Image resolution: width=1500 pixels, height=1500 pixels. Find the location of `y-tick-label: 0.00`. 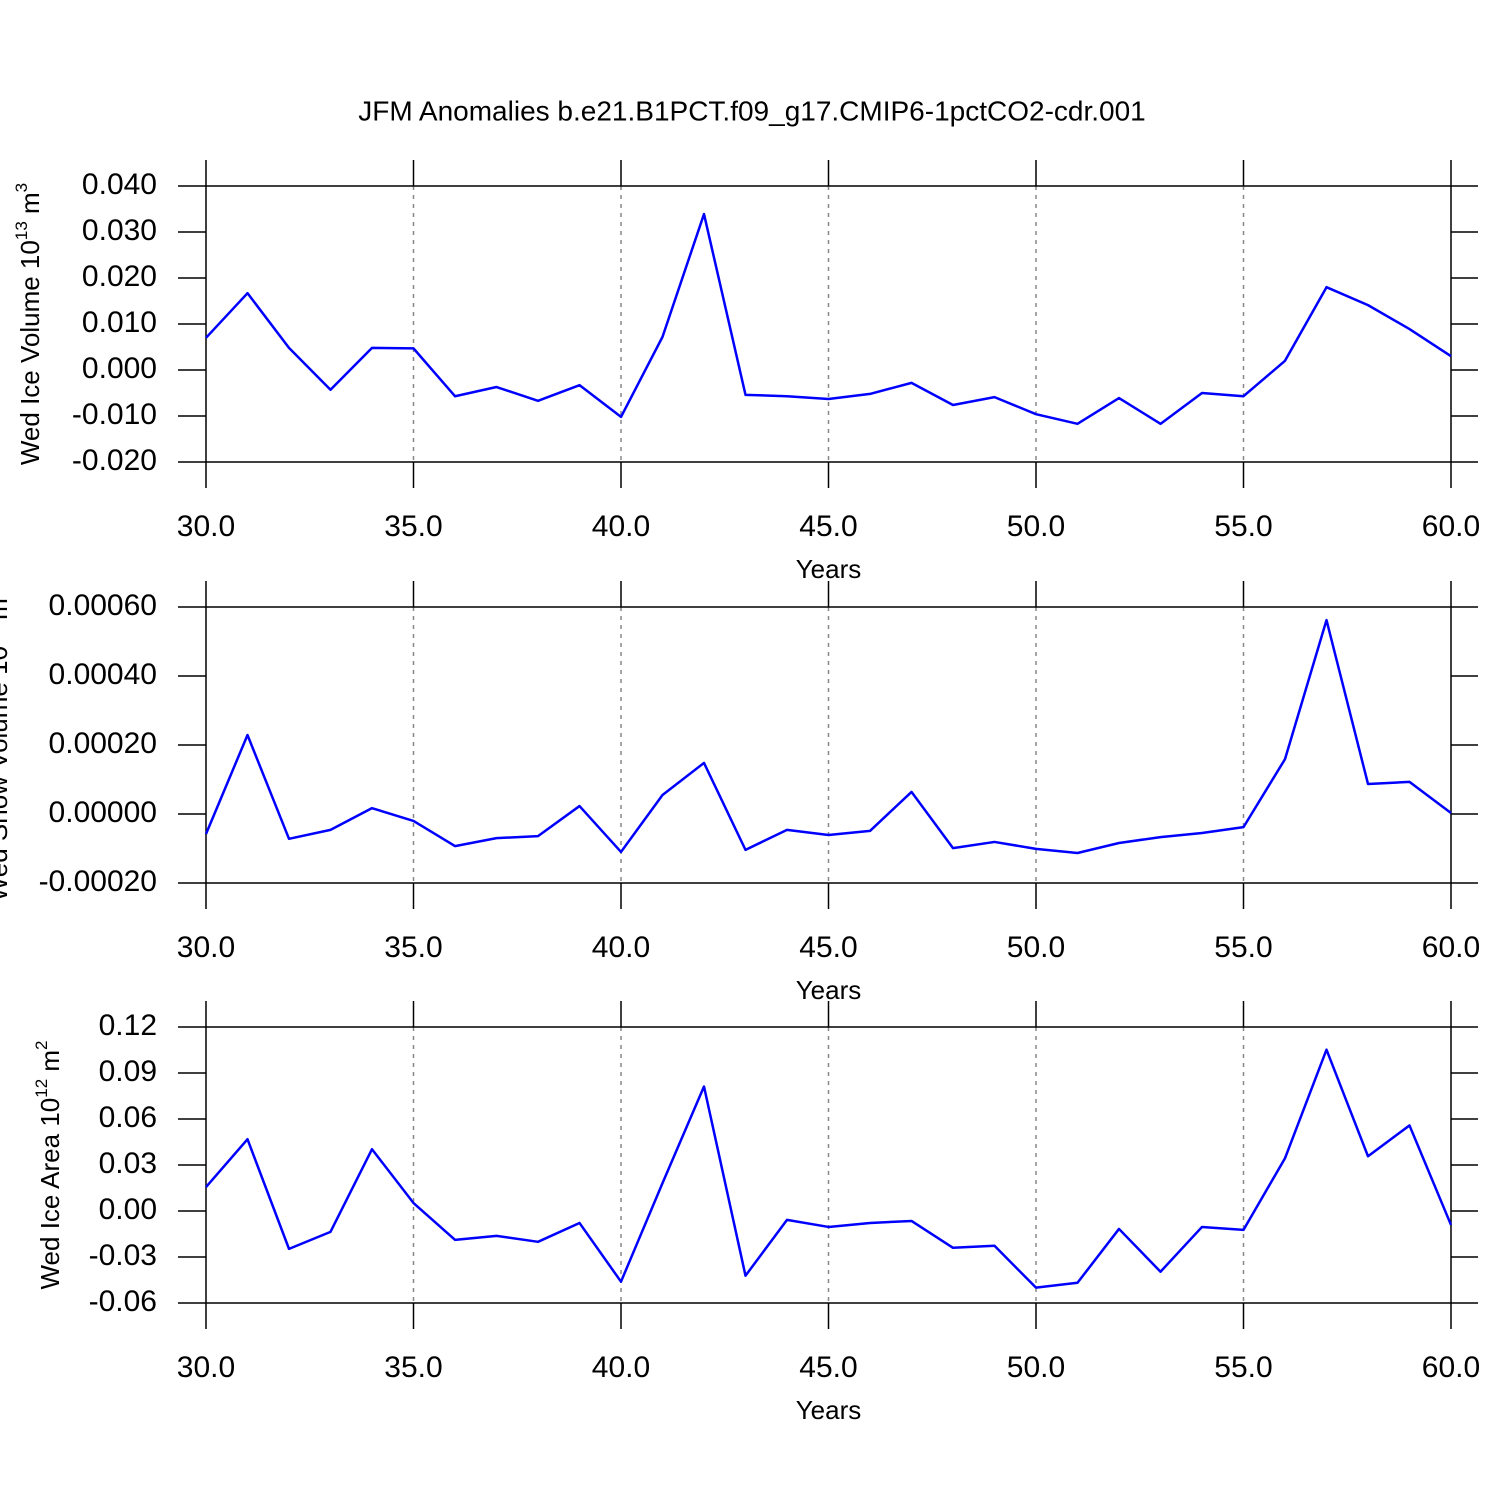

y-tick-label: 0.00 is located at coordinates (128, 1209).